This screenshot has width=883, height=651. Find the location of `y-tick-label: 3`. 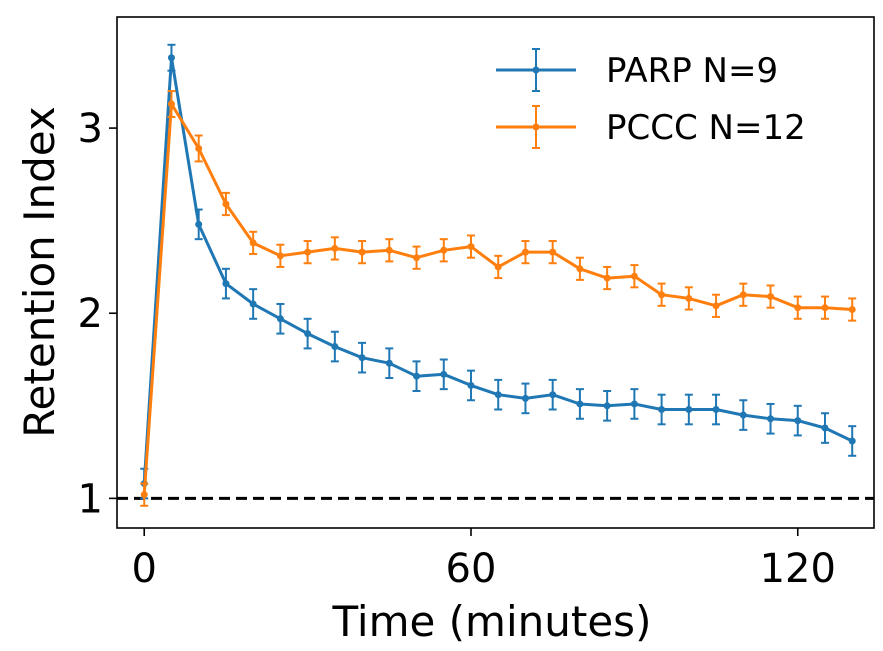

y-tick-label: 3 is located at coordinates (90, 129).